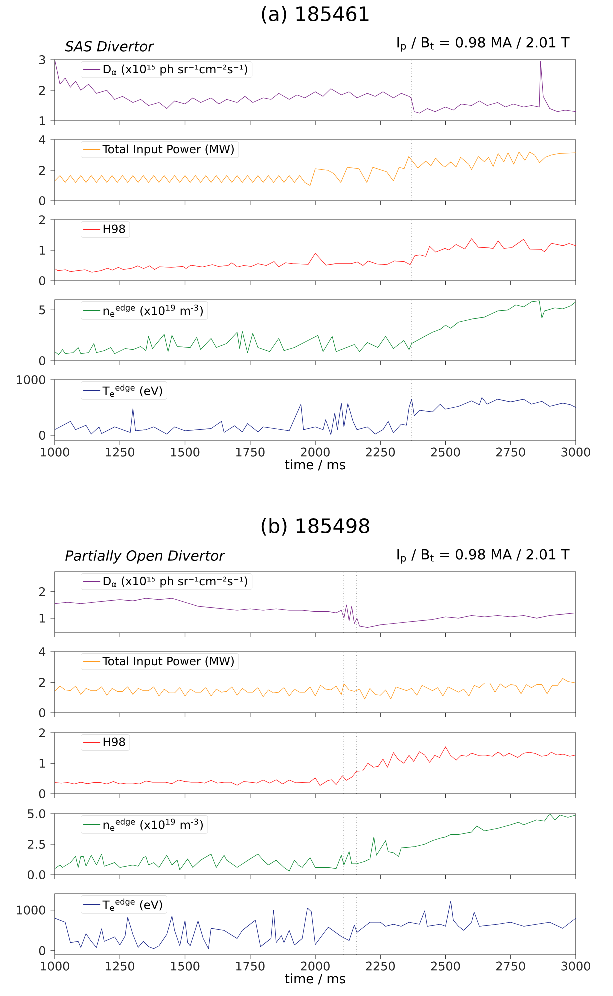  What do you see at coordinates (43, 310) in the screenshot?
I see `y-tick-label: 5` at bounding box center [43, 310].